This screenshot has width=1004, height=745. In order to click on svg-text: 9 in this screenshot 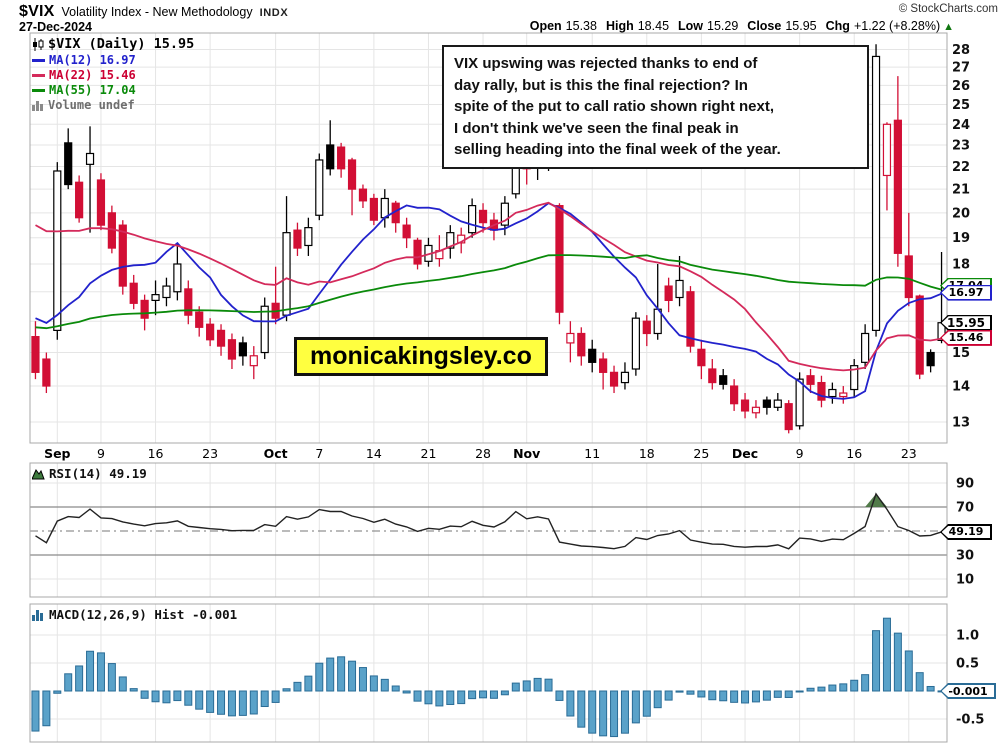, I will do `click(800, 453)`.